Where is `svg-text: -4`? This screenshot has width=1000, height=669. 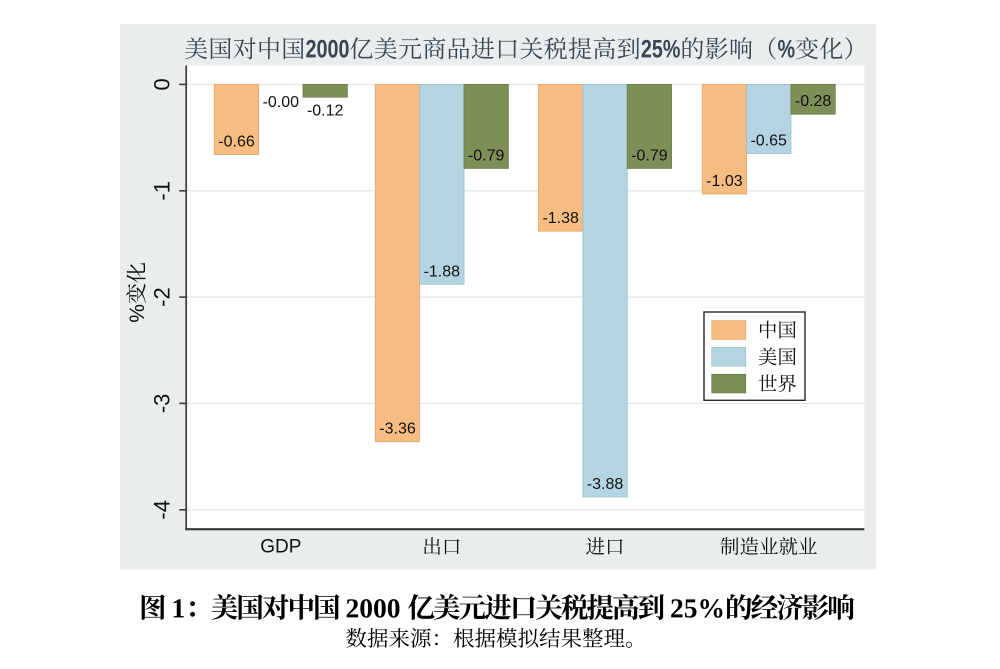 svg-text: -4 is located at coordinates (161, 510).